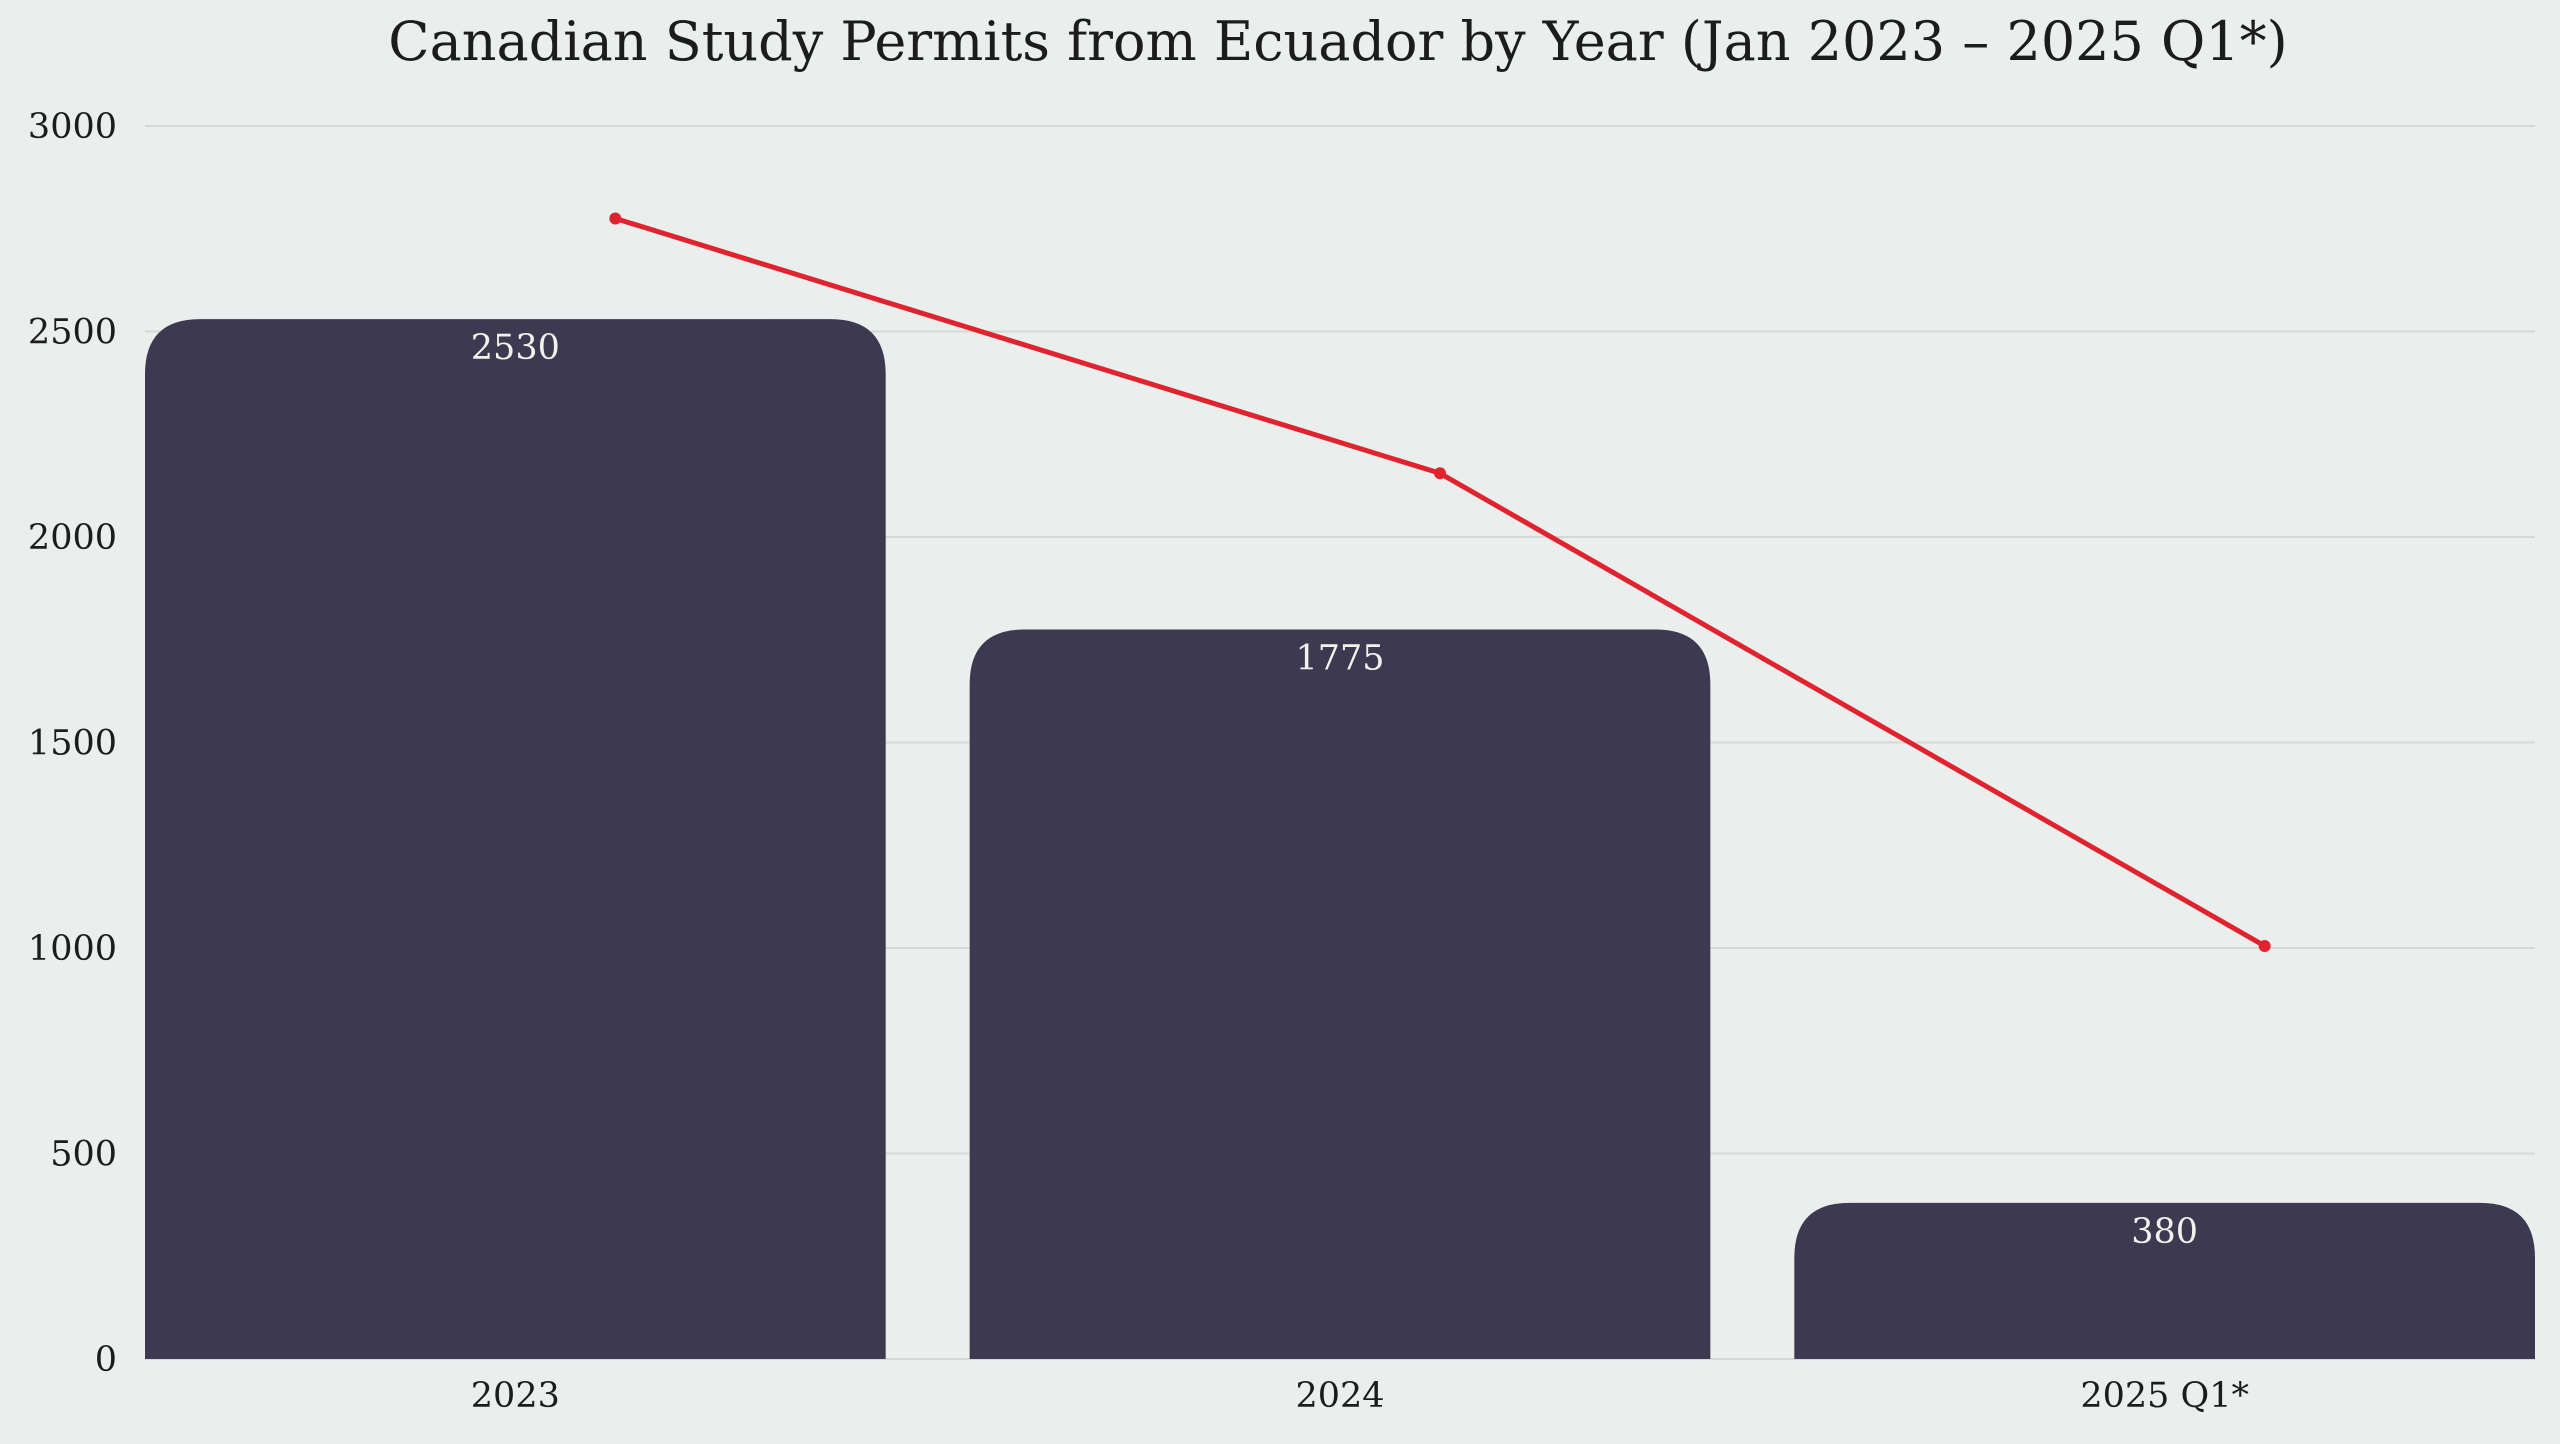  Describe the element at coordinates (72, 333) in the screenshot. I see `y-tick-label: 2500` at that location.